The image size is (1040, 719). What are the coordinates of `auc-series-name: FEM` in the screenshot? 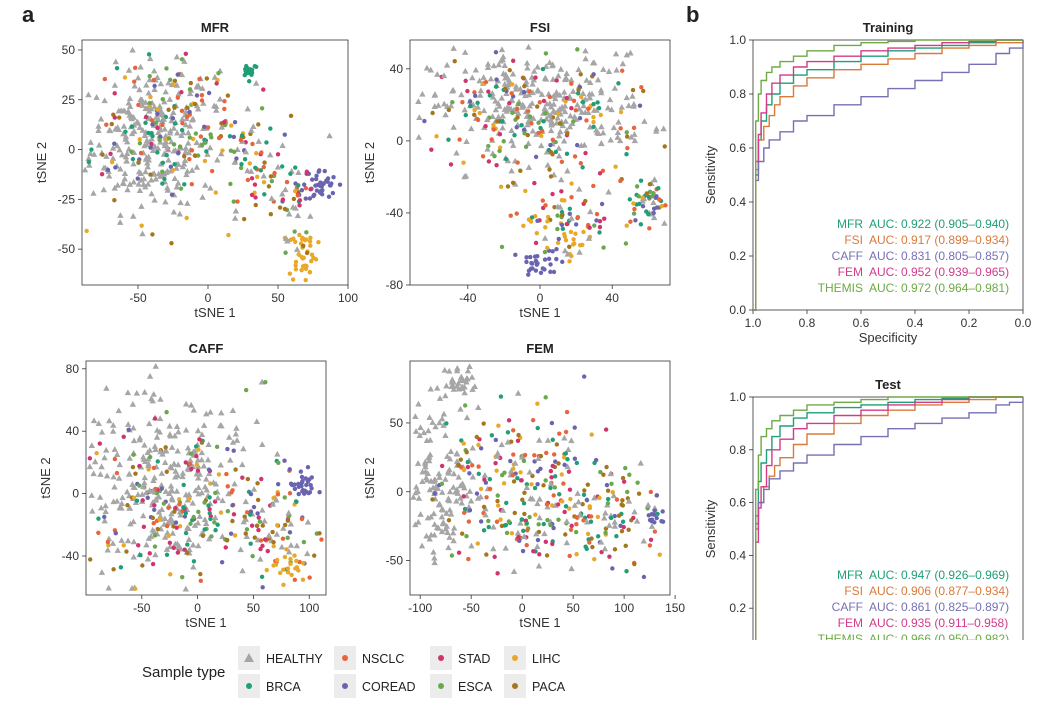 It's located at (850, 623).